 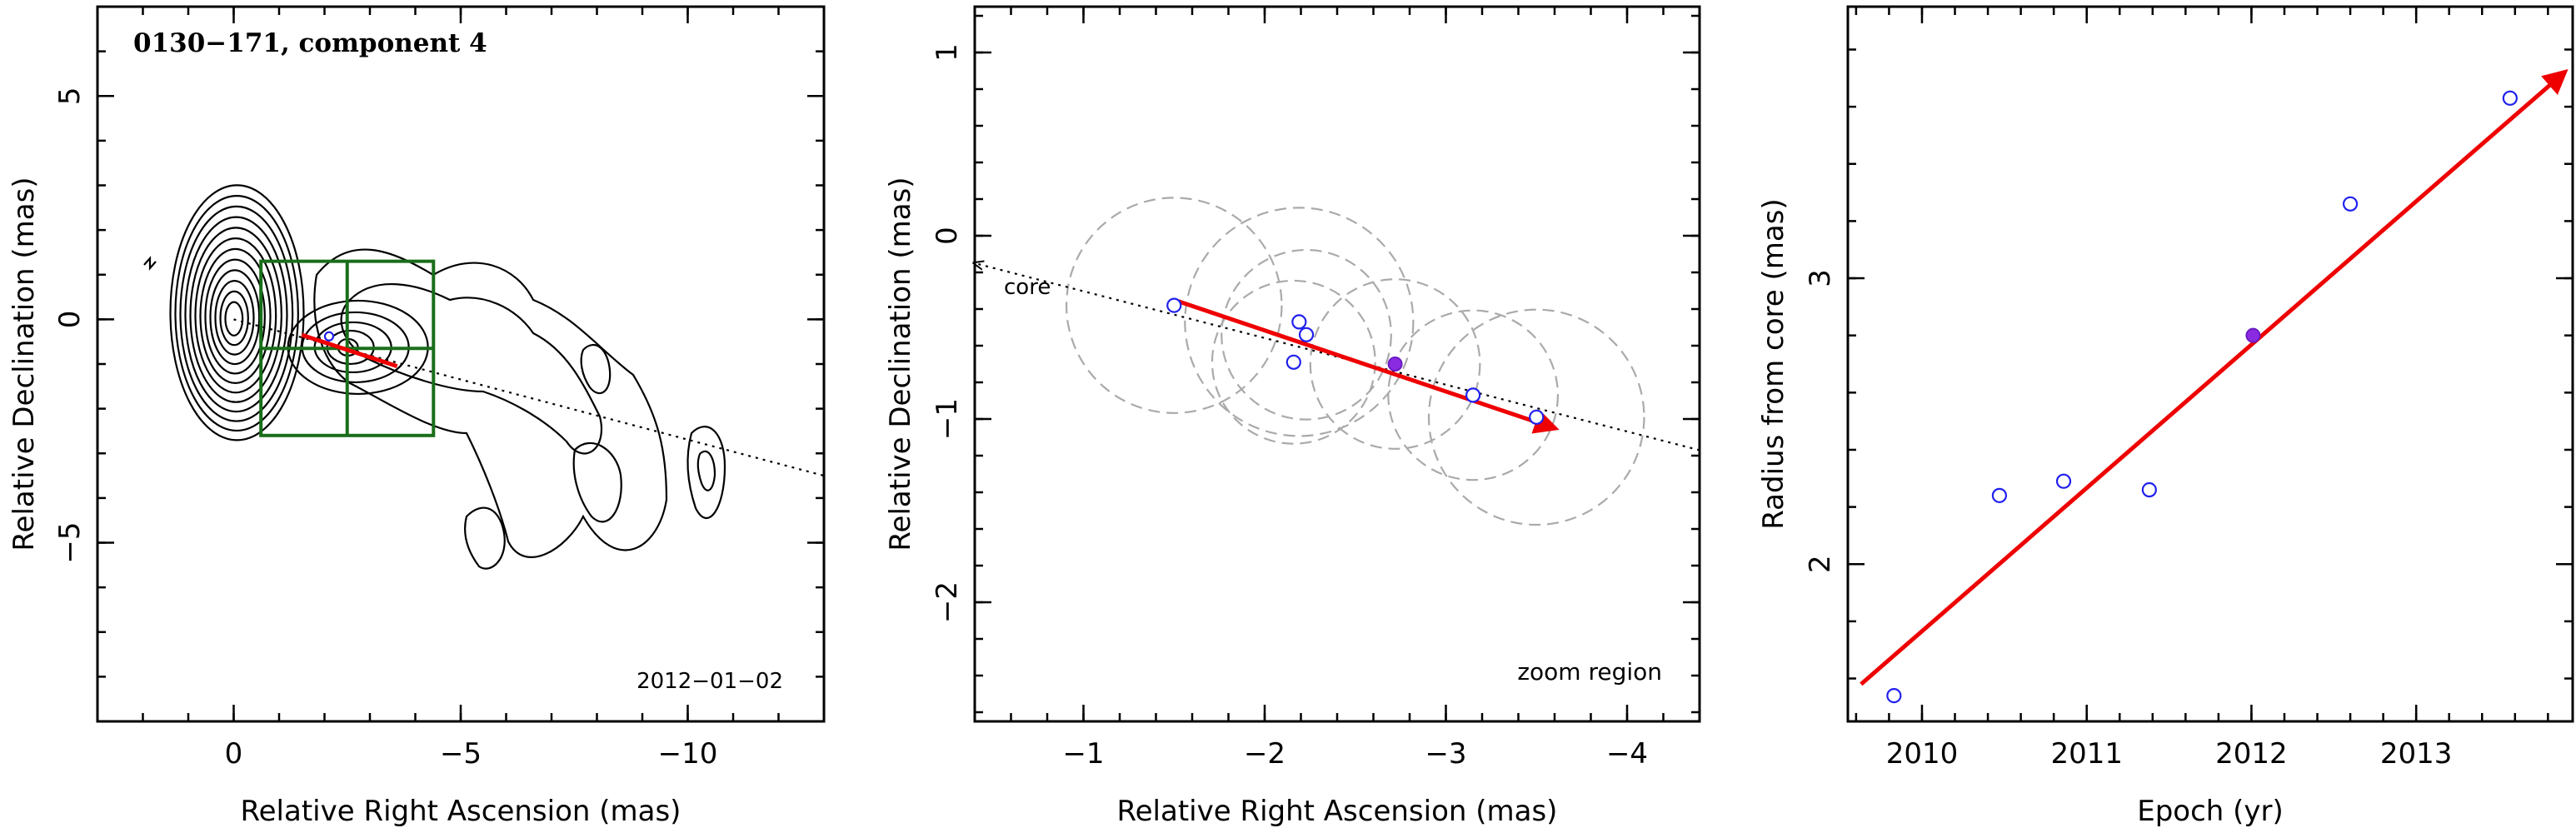 I want to click on panel3-xlabel: Epoch (yr), so click(x=2210, y=811).